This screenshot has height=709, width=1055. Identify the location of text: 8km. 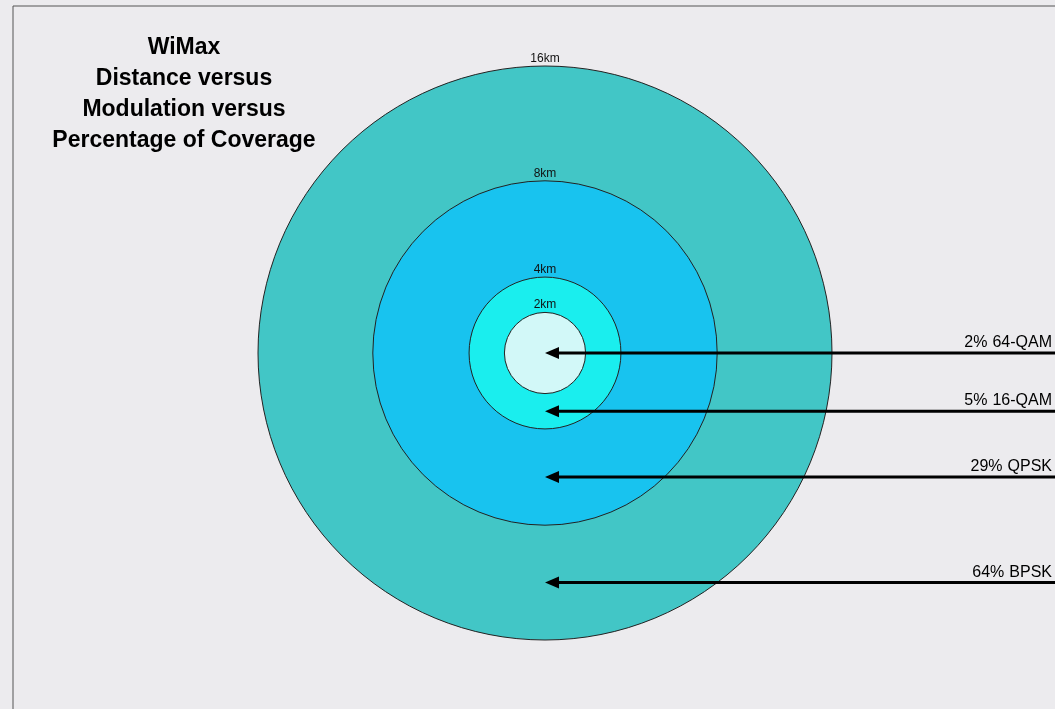
(545, 172).